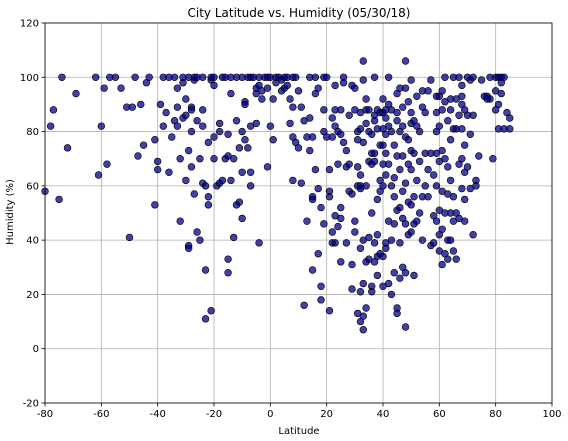 Image resolution: width=568 pixels, height=441 pixels. What do you see at coordinates (326, 414) in the screenshot?
I see `x-tick-label: 20` at bounding box center [326, 414].